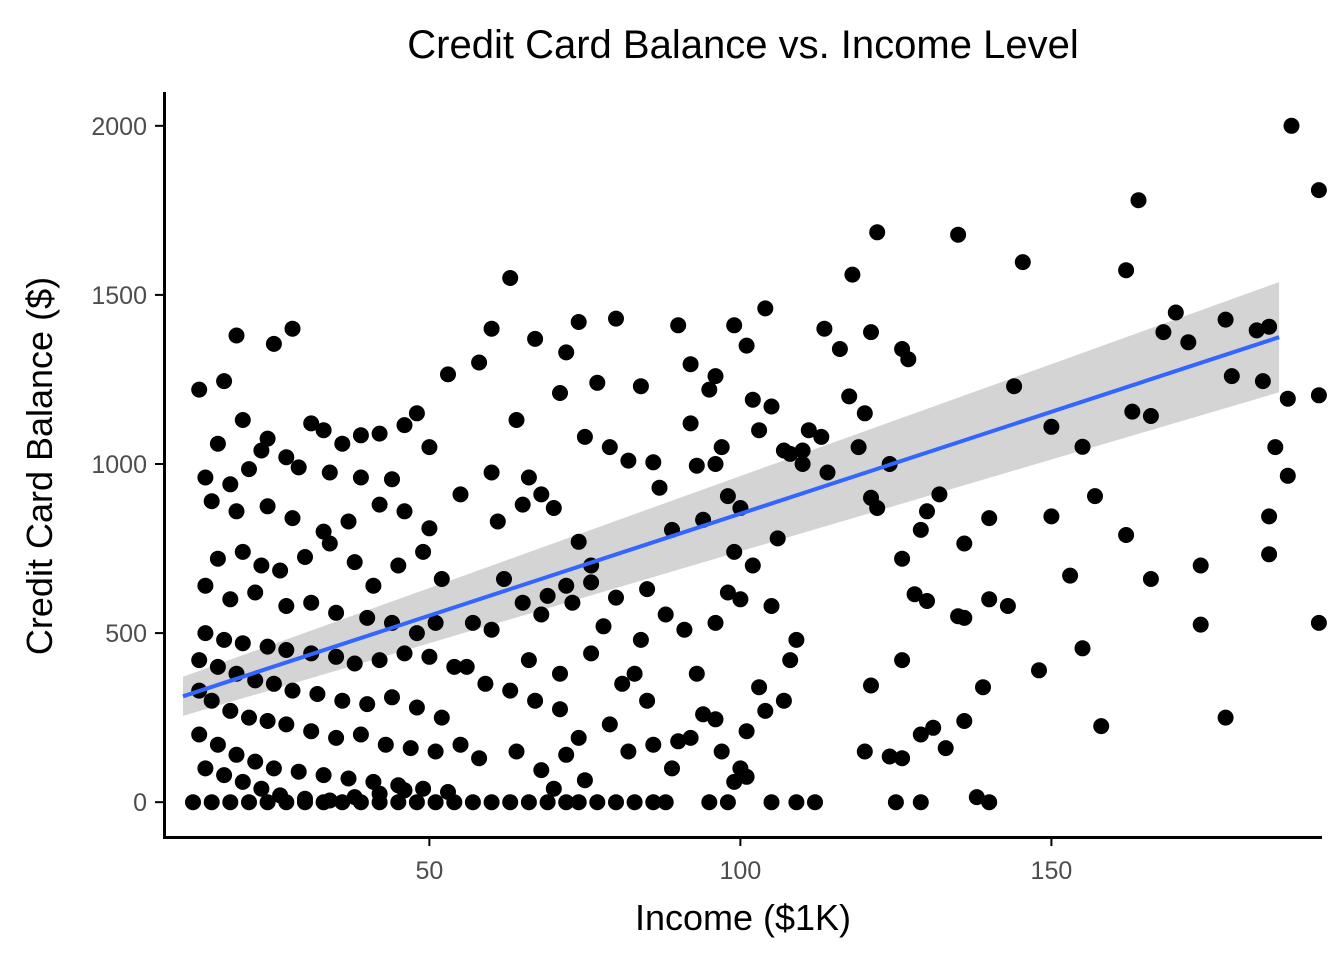 Image resolution: width=1344 pixels, height=960 pixels. What do you see at coordinates (39, 466) in the screenshot?
I see `y-axis-title: Credit Card Balance ($)` at bounding box center [39, 466].